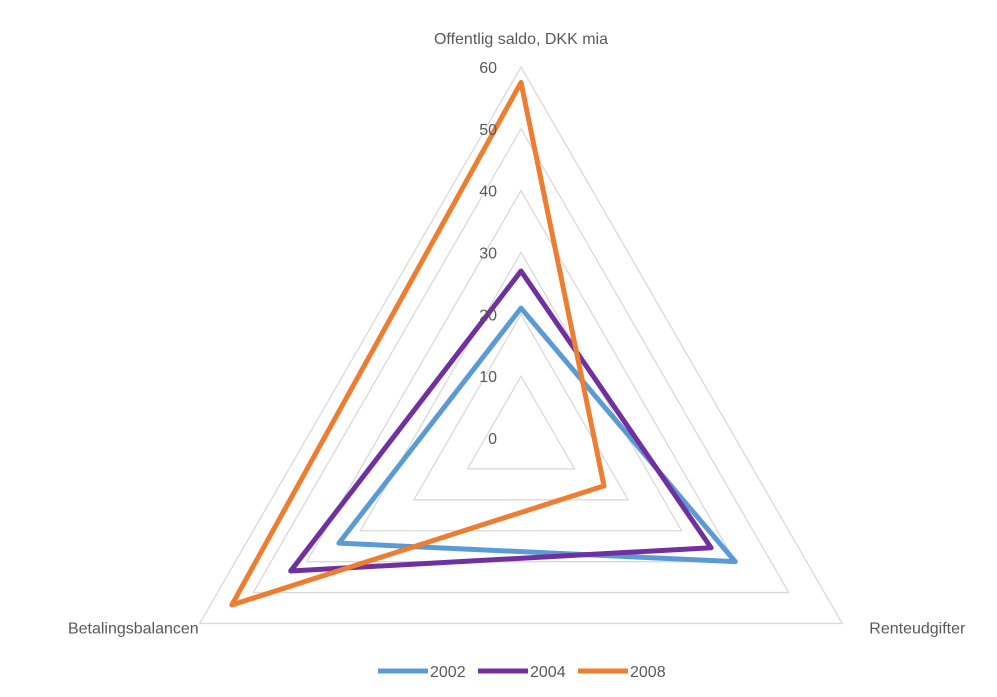  I want to click on axis-label-1: Renteudgifter, so click(917, 629).